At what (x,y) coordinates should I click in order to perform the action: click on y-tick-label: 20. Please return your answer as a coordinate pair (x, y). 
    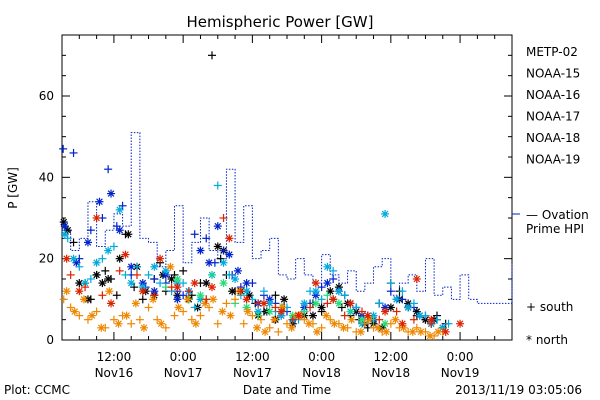
    Looking at the image, I should click on (46, 259).